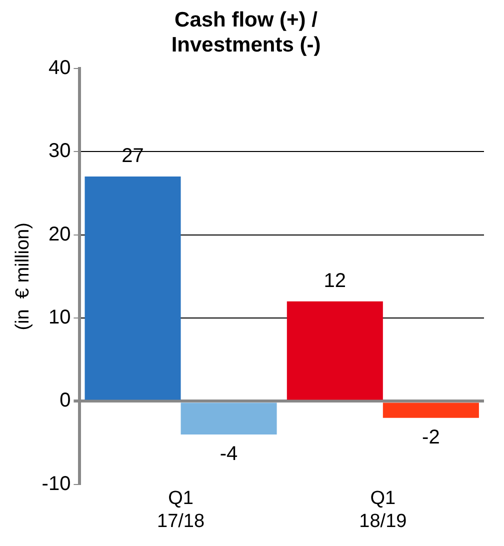  I want to click on data-label: -4, so click(229, 453).